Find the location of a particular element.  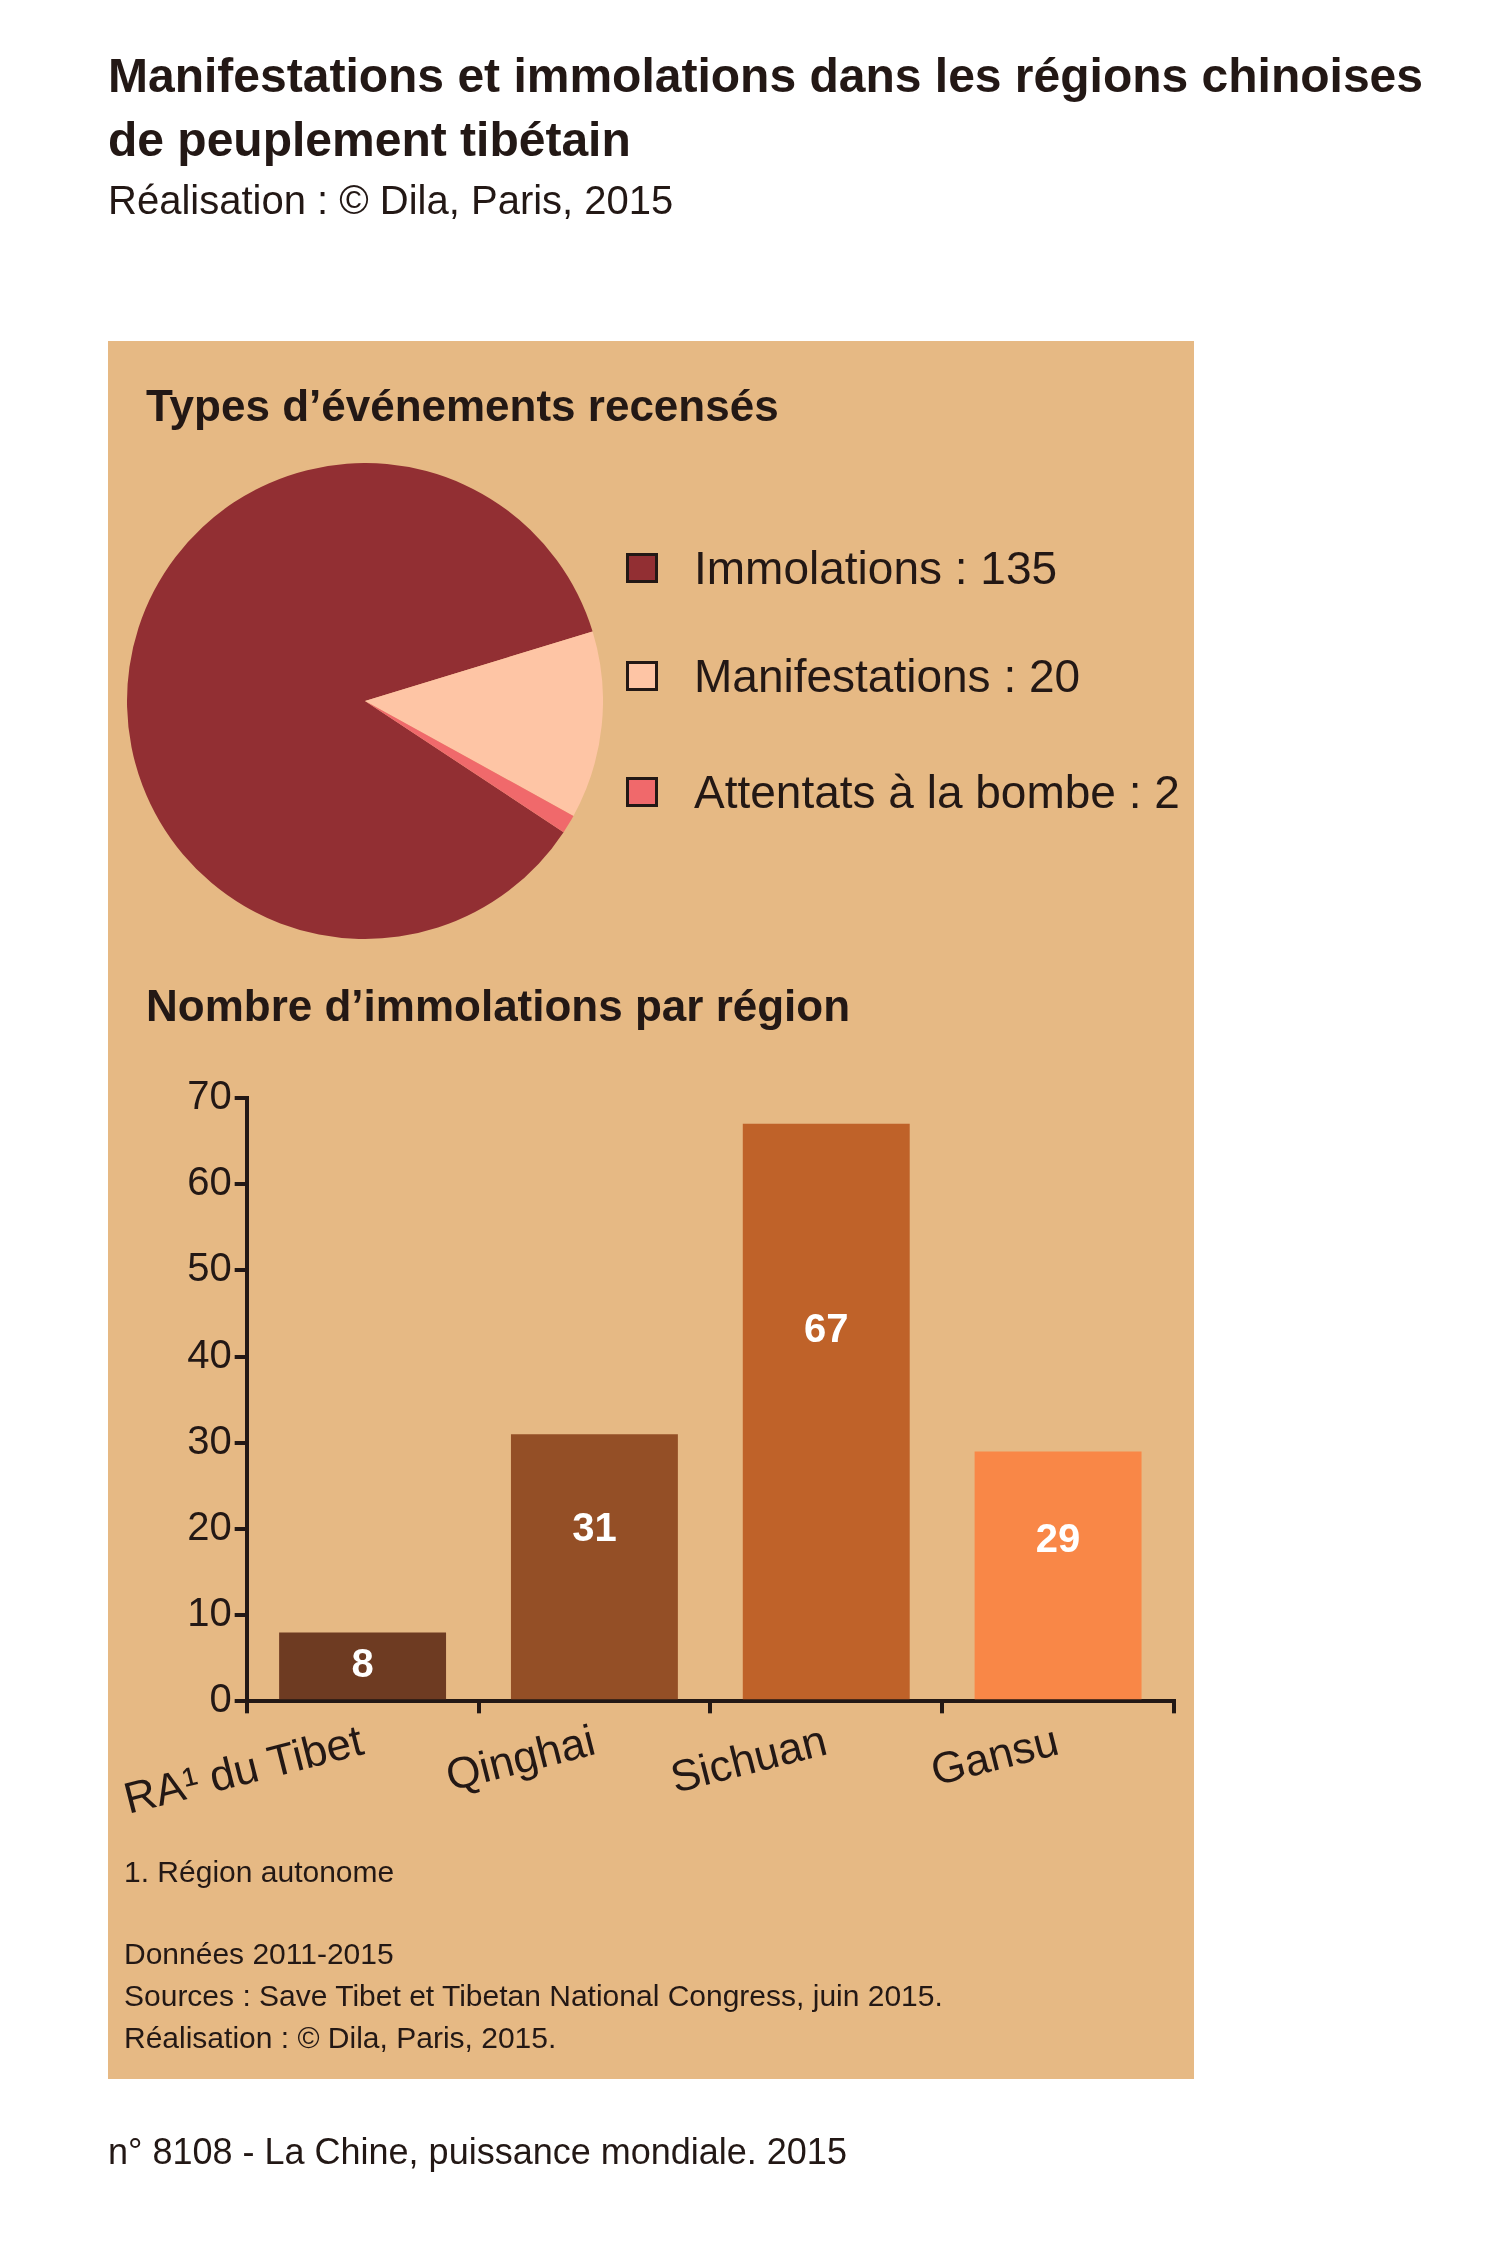

y-tick-label: 30 is located at coordinates (209, 1439).